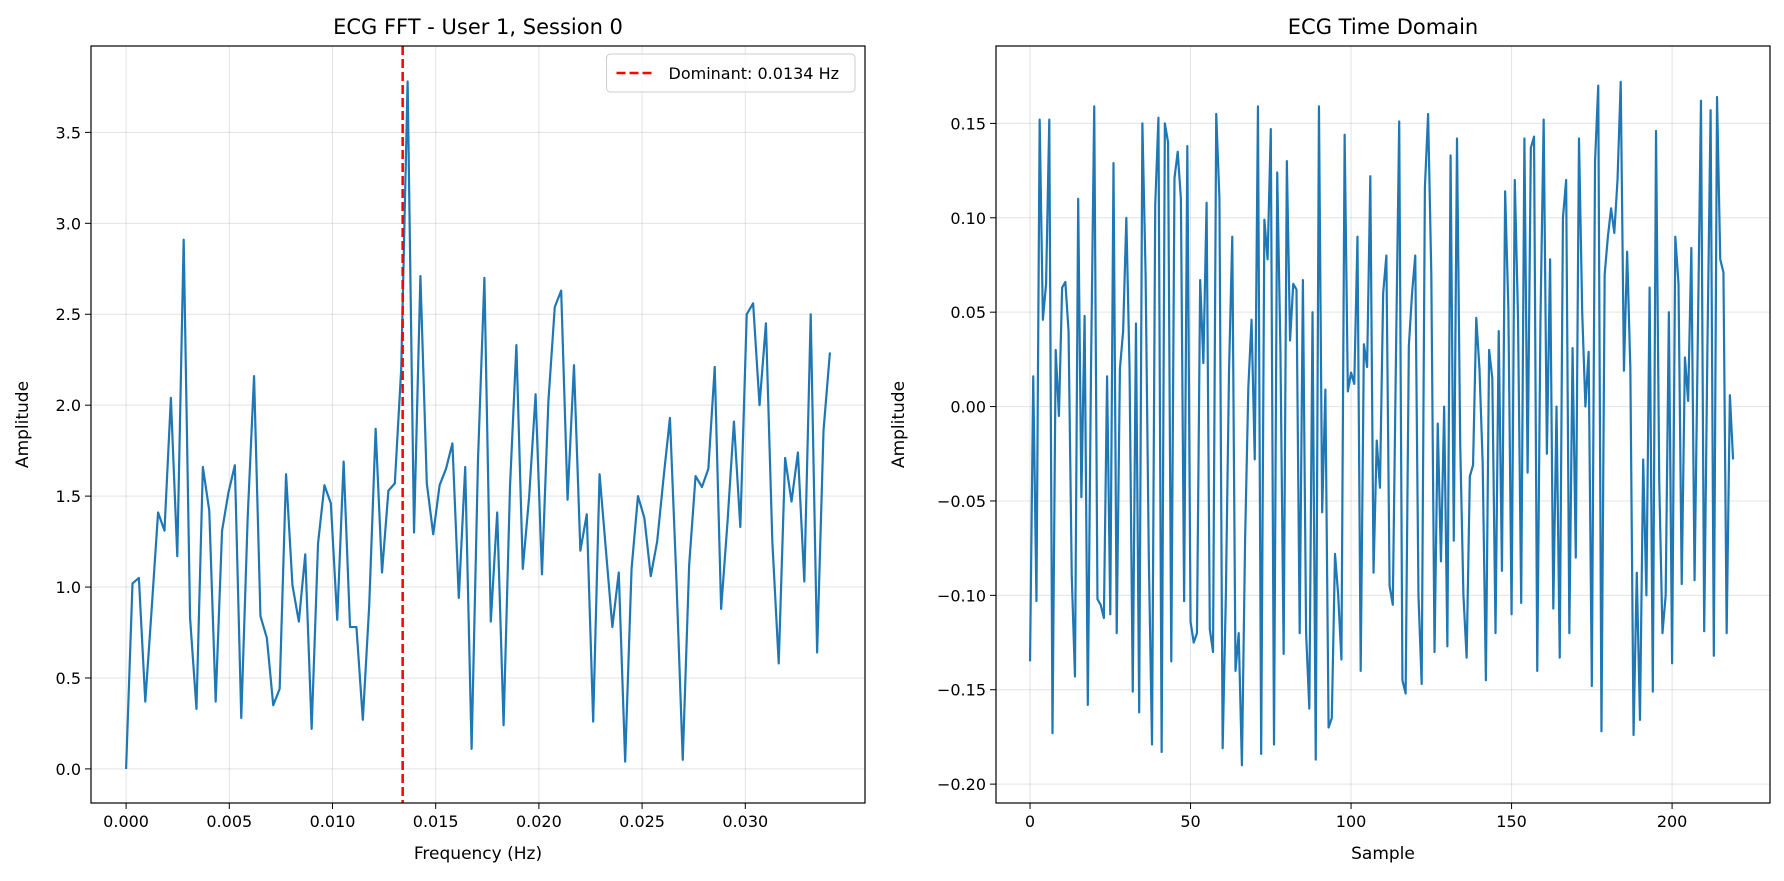 The width and height of the screenshot is (1784, 881). Describe the element at coordinates (642, 821) in the screenshot. I see `x-tick-label: 0.025` at that location.